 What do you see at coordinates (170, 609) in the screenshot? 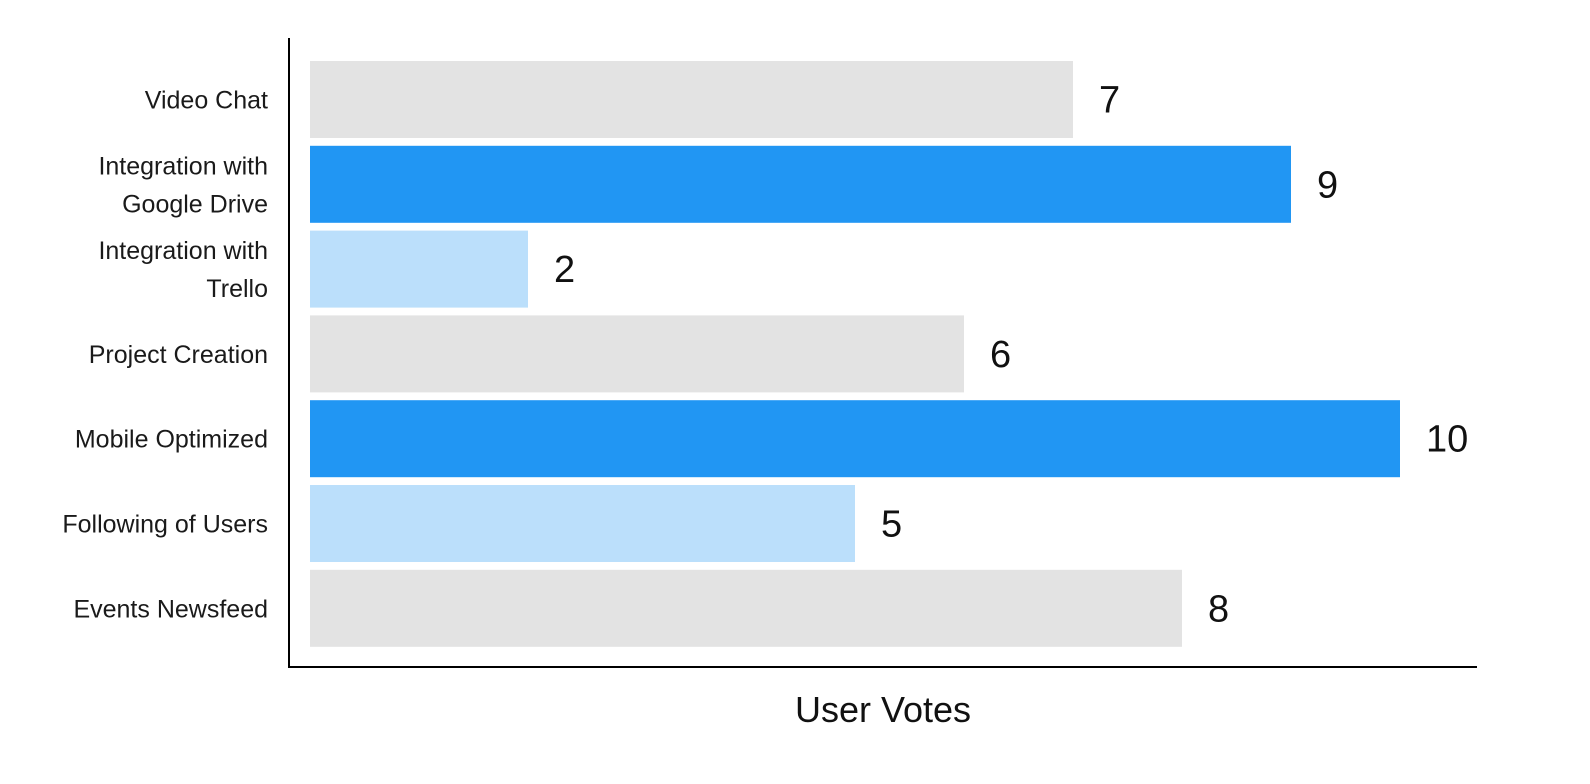
I see `category-label-7: Events Newsfeed` at bounding box center [170, 609].